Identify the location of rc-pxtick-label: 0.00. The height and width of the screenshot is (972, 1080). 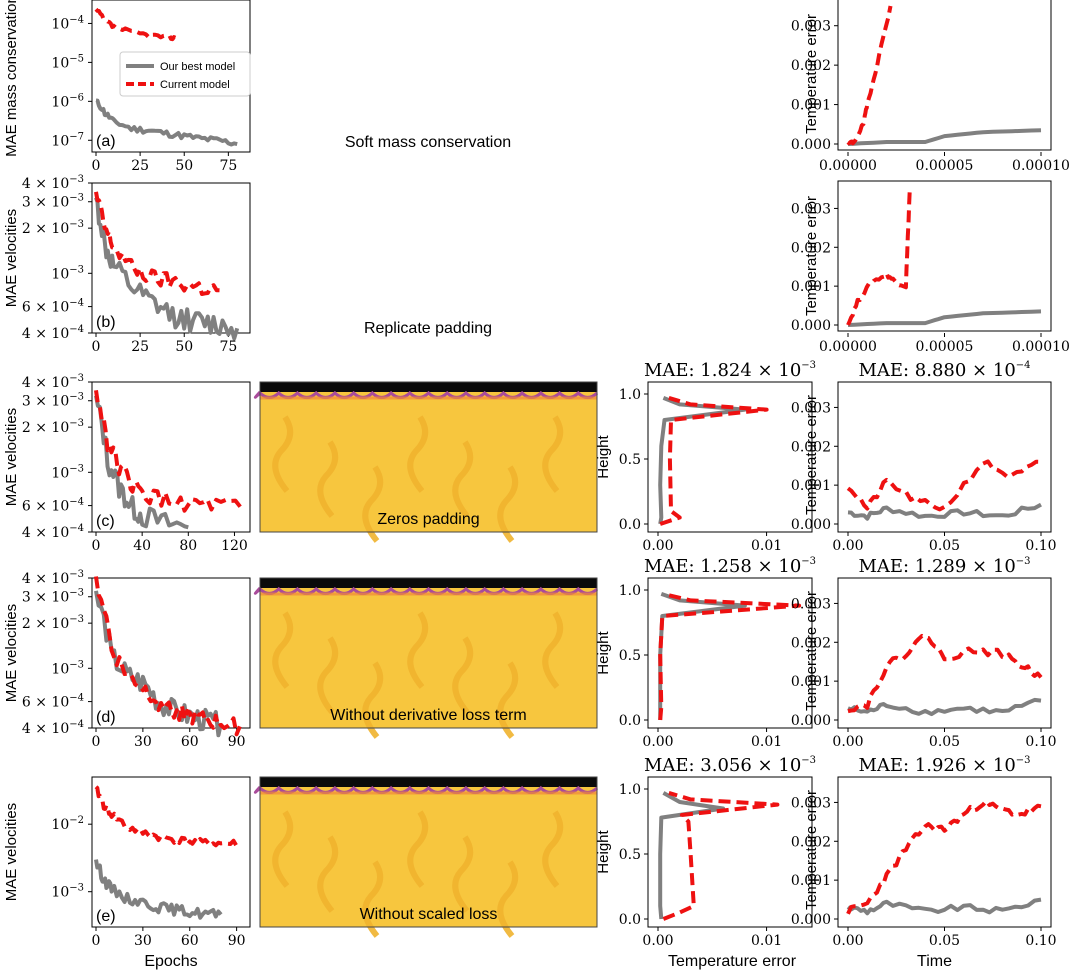
(657, 546).